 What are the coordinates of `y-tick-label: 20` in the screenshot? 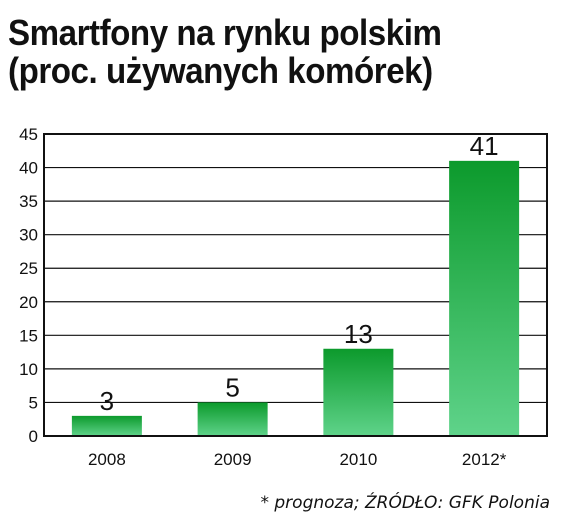 It's located at (28, 302).